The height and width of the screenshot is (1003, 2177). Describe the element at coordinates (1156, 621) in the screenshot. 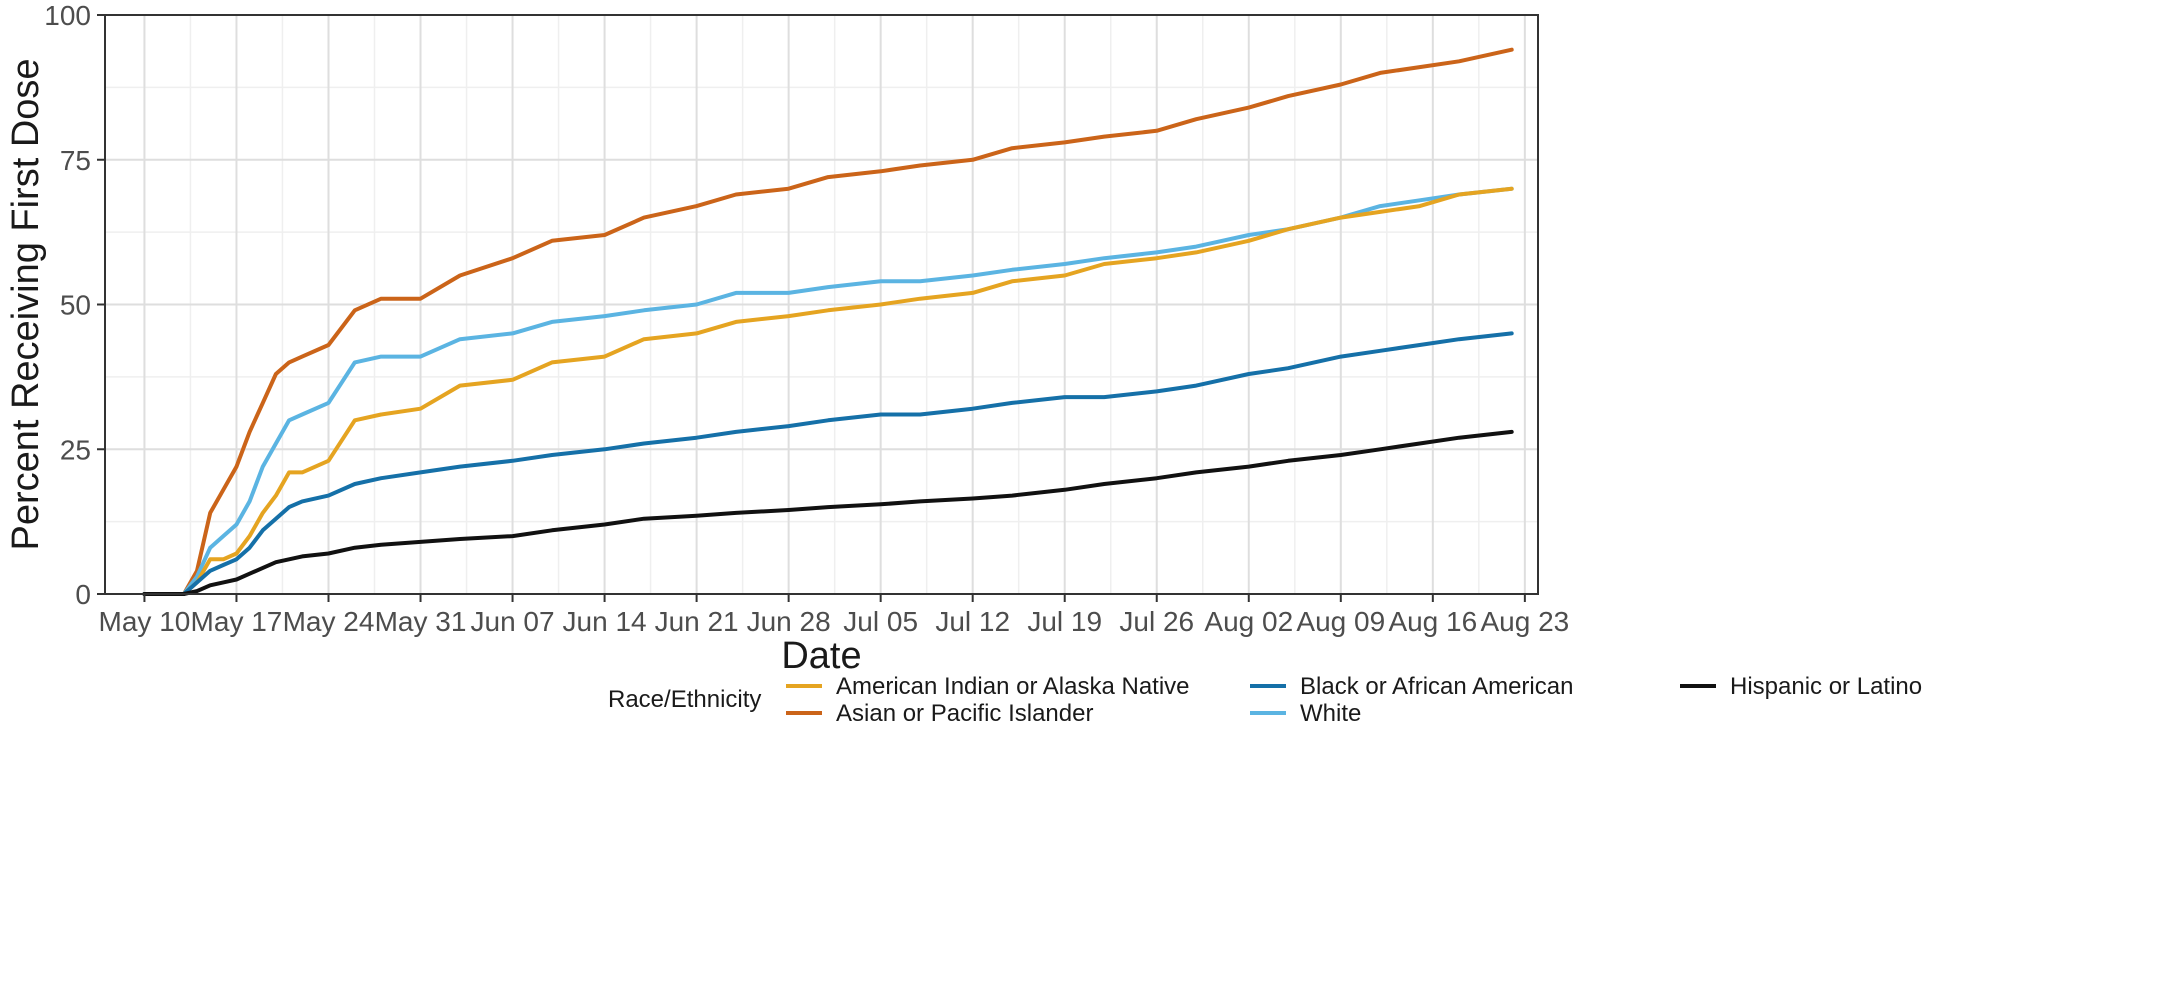

I see `x-tick-label: Jul 26` at that location.